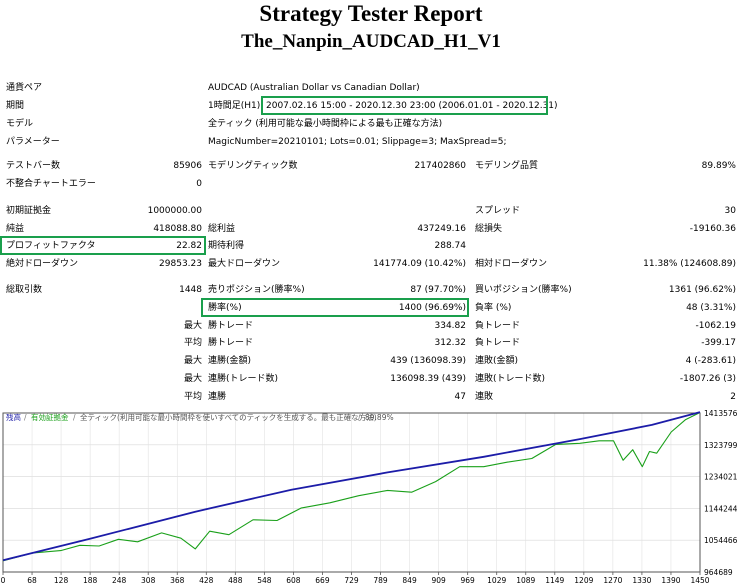  I want to click on model-label: モデル, so click(20, 124).